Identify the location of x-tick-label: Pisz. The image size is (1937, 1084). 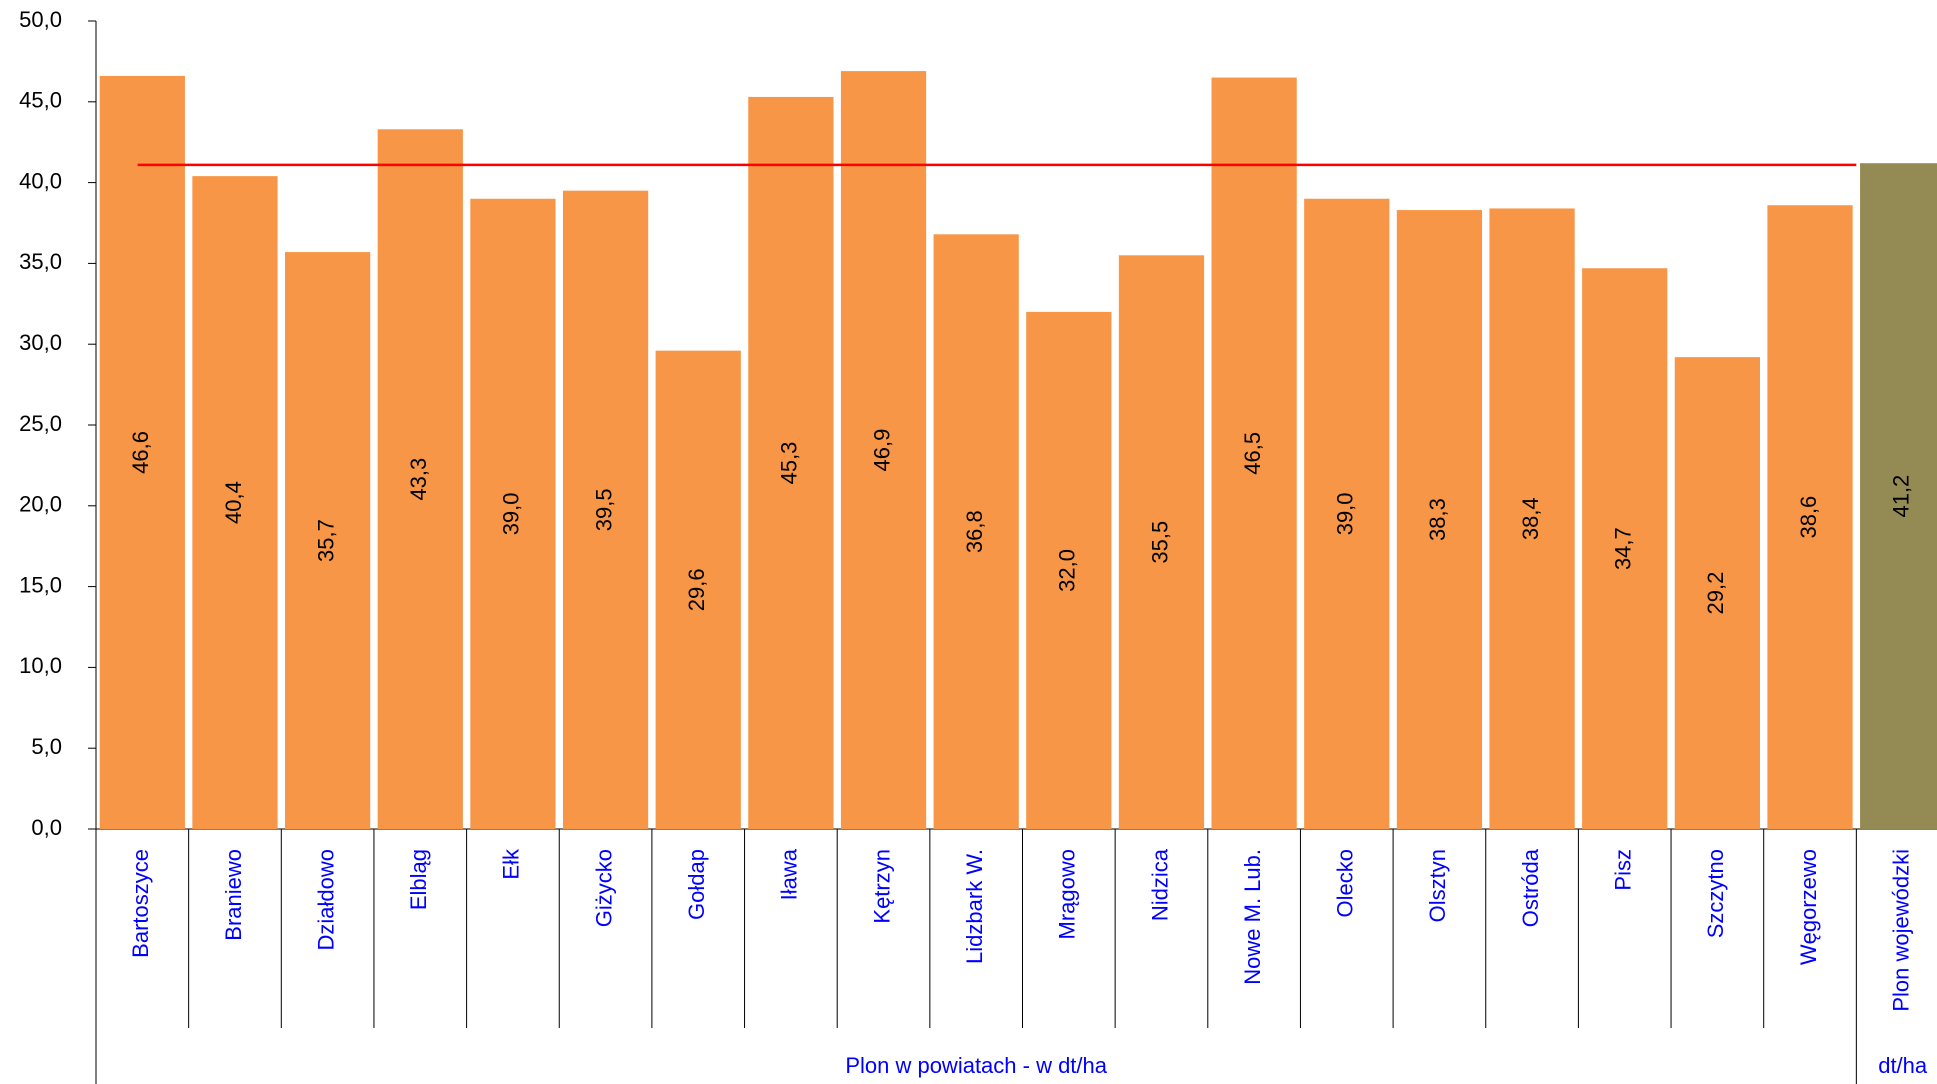
(1623, 870).